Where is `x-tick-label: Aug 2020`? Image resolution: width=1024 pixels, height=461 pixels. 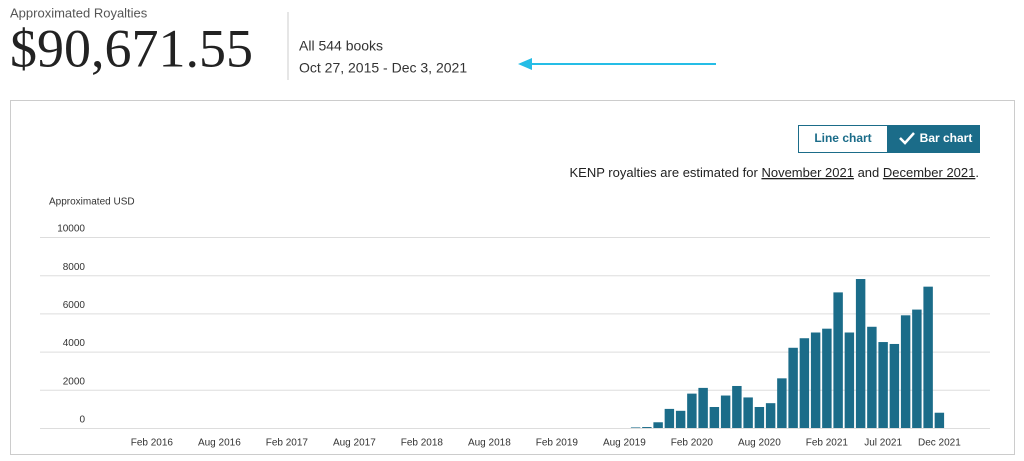 x-tick-label: Aug 2020 is located at coordinates (759, 443).